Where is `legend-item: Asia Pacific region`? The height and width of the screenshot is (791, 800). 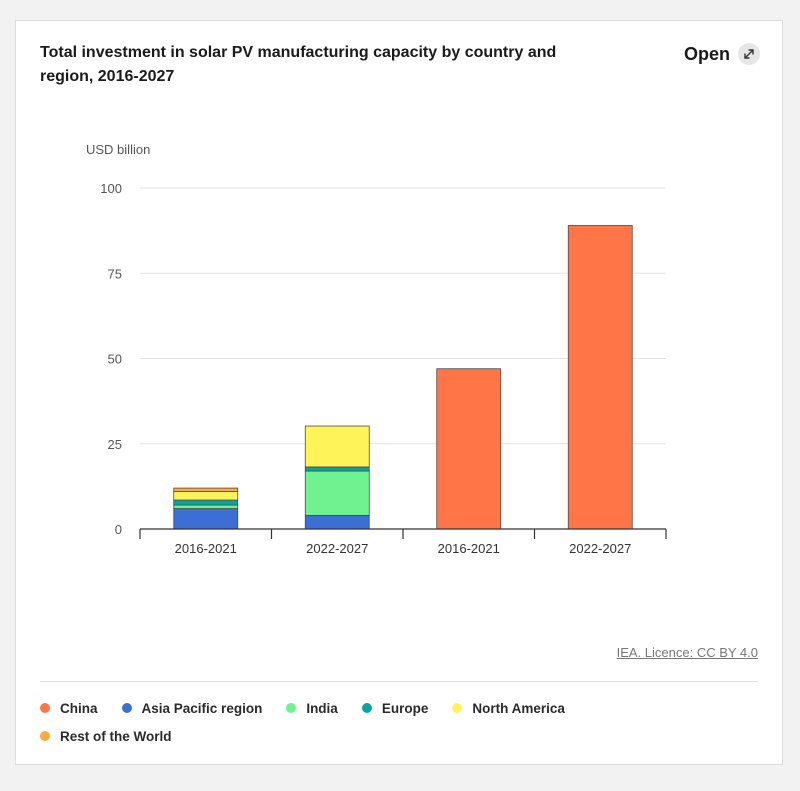 legend-item: Asia Pacific region is located at coordinates (192, 708).